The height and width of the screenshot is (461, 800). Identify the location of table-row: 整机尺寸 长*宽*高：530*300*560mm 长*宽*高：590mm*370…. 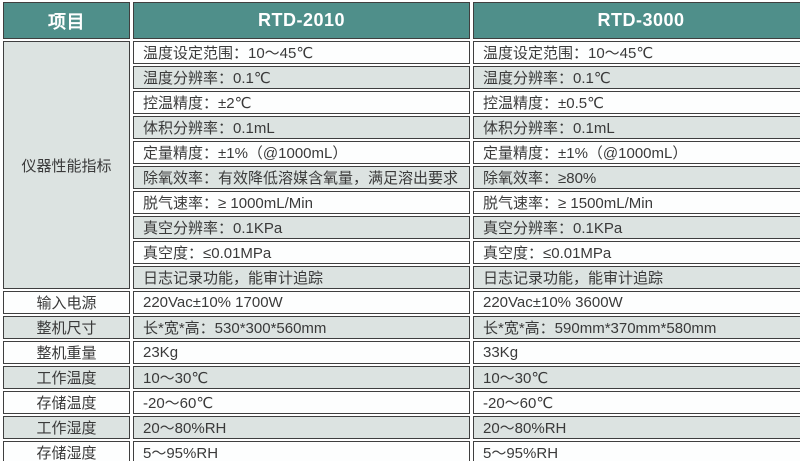
(401, 327).